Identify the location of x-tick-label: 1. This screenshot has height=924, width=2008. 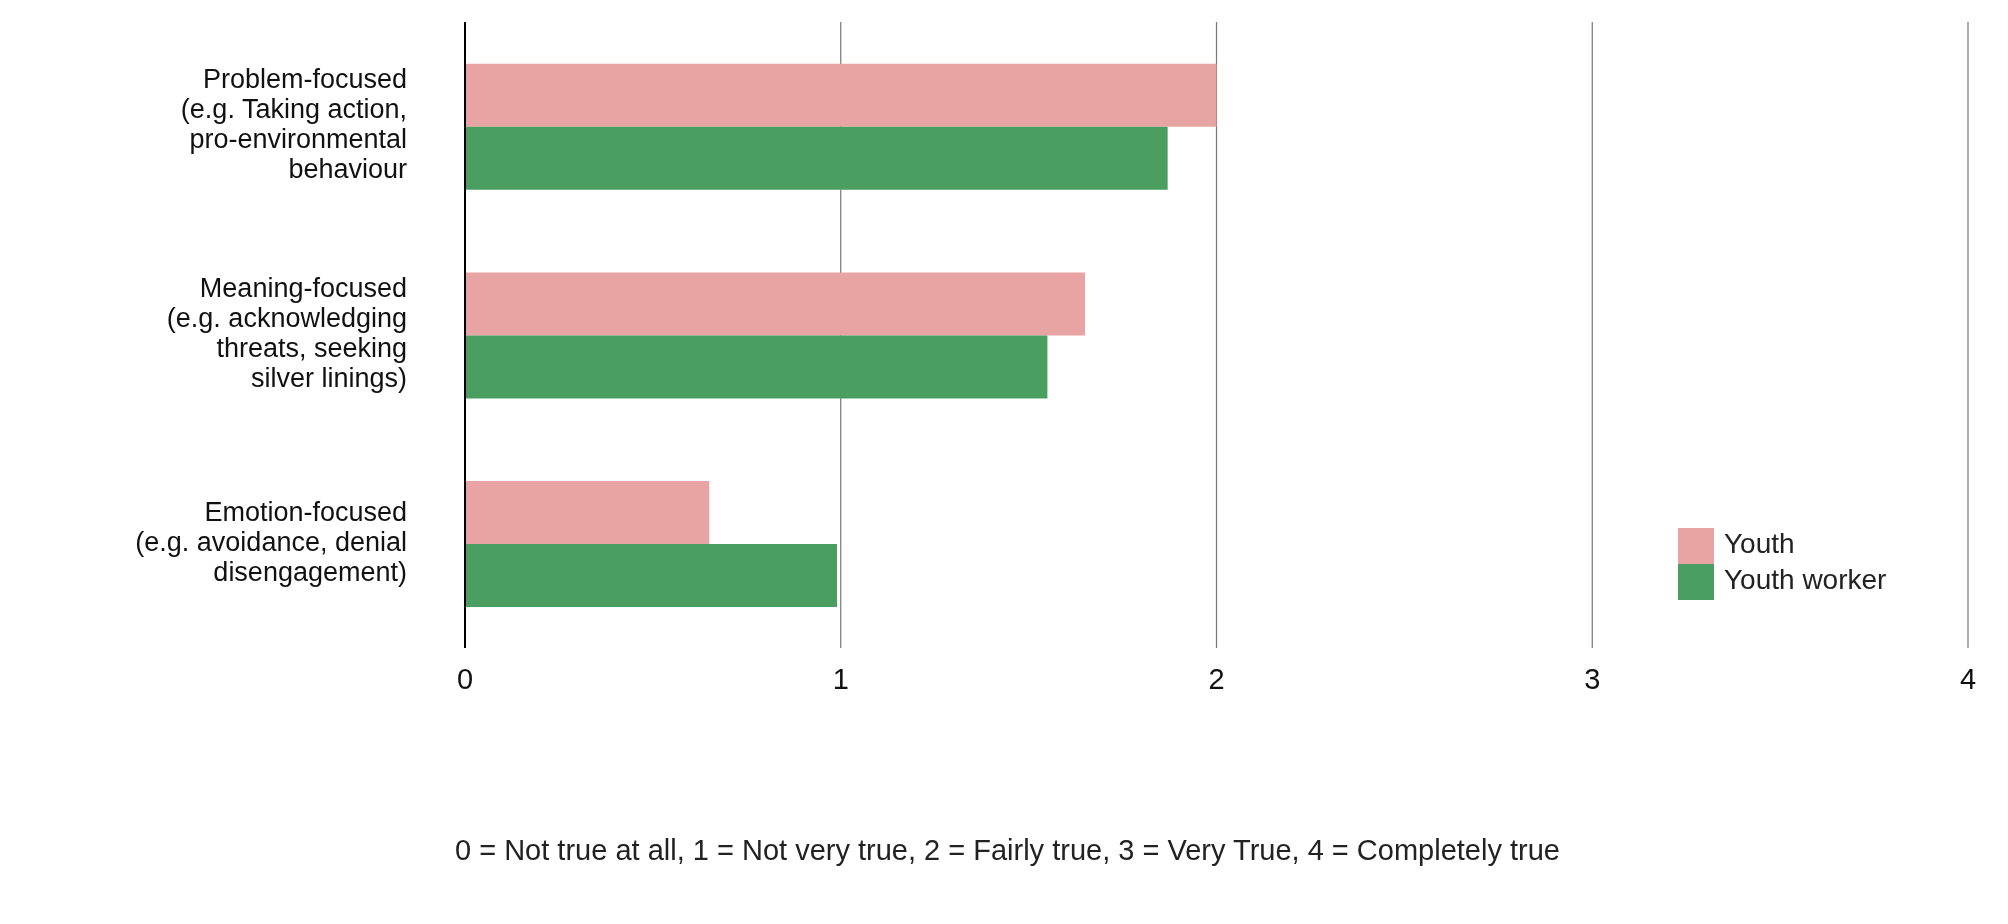
(840, 678).